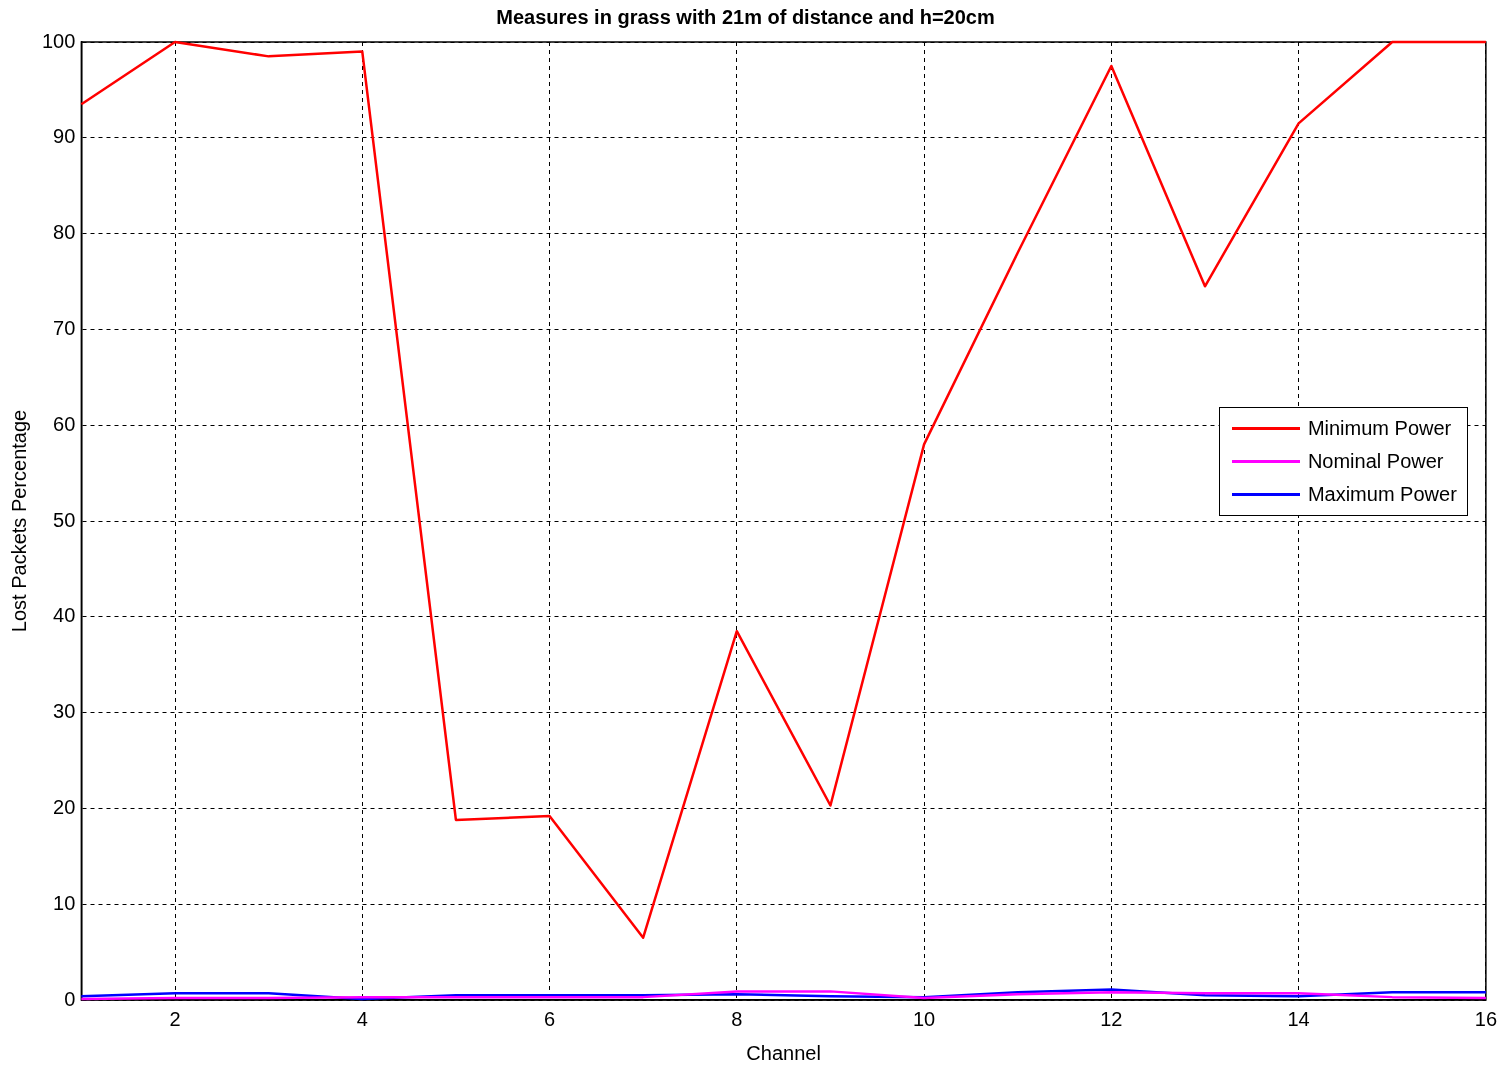 The width and height of the screenshot is (1505, 1068). What do you see at coordinates (924, 1018) in the screenshot?
I see `x-tick-label: 10` at bounding box center [924, 1018].